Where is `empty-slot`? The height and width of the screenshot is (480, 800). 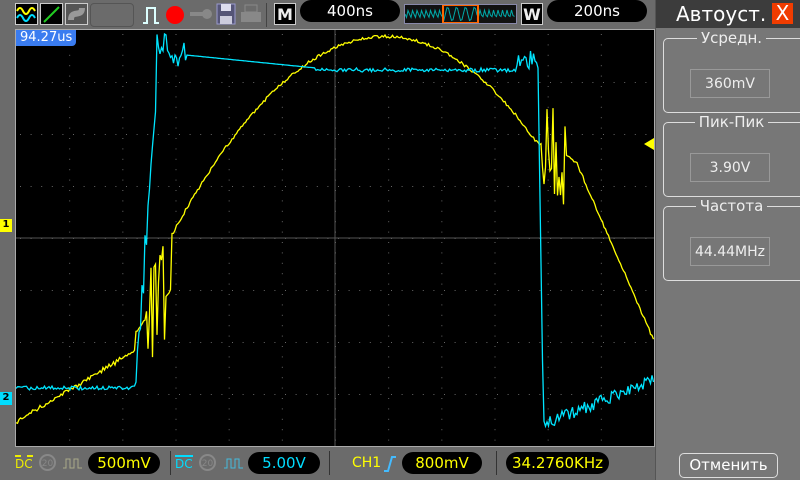
empty-slot is located at coordinates (112, 15).